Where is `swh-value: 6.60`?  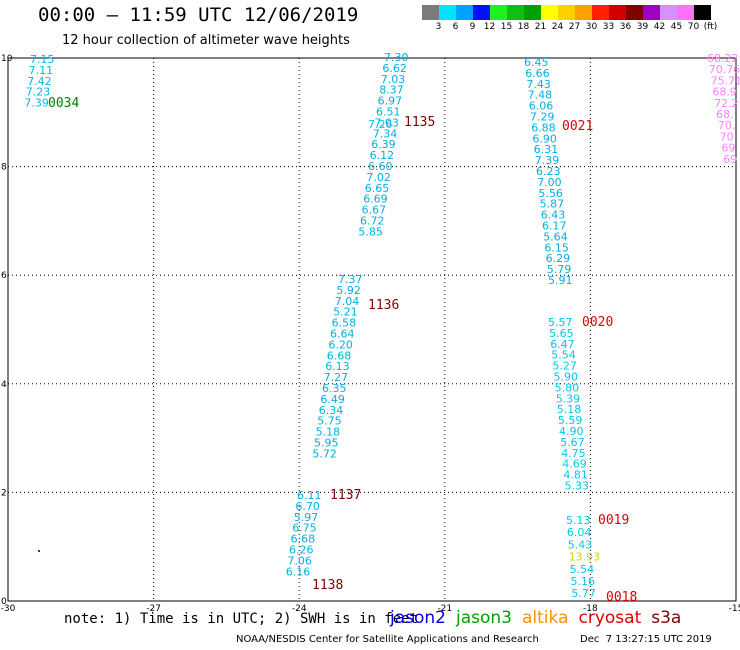
swh-value: 6.60 is located at coordinates (380, 166).